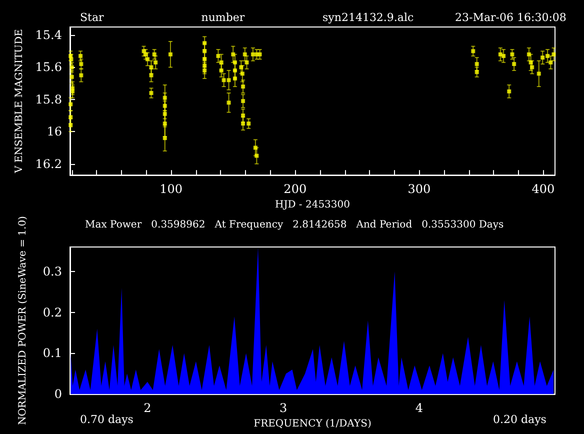 Image resolution: width=584 pixels, height=434 pixels. I want to click on y-tick-label: 0.2, so click(52, 312).